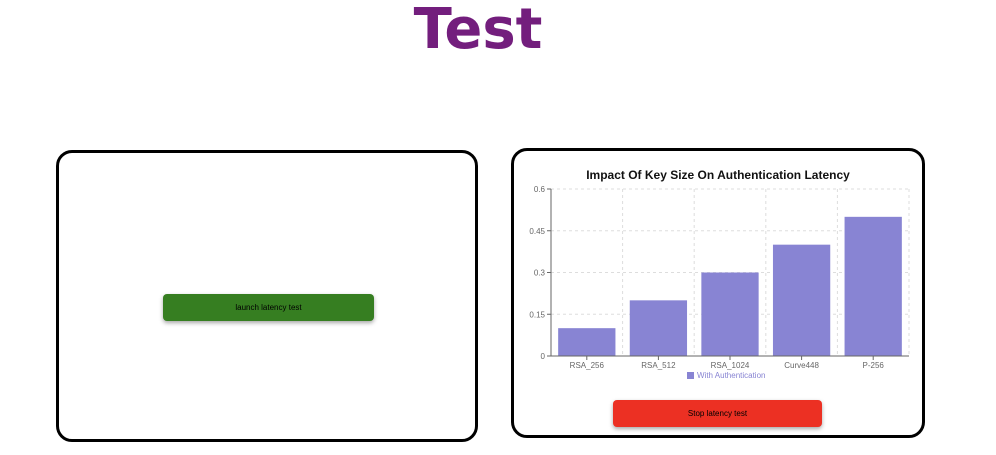 The height and width of the screenshot is (455, 996). Describe the element at coordinates (268, 307) in the screenshot. I see `launch-latency-test-button: launch latency test` at that location.